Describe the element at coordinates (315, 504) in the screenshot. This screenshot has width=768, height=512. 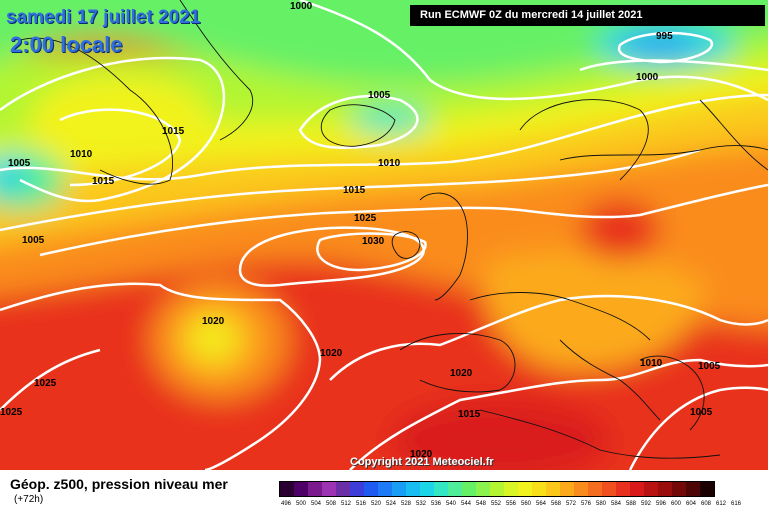
I see `legend-label: 504` at that location.